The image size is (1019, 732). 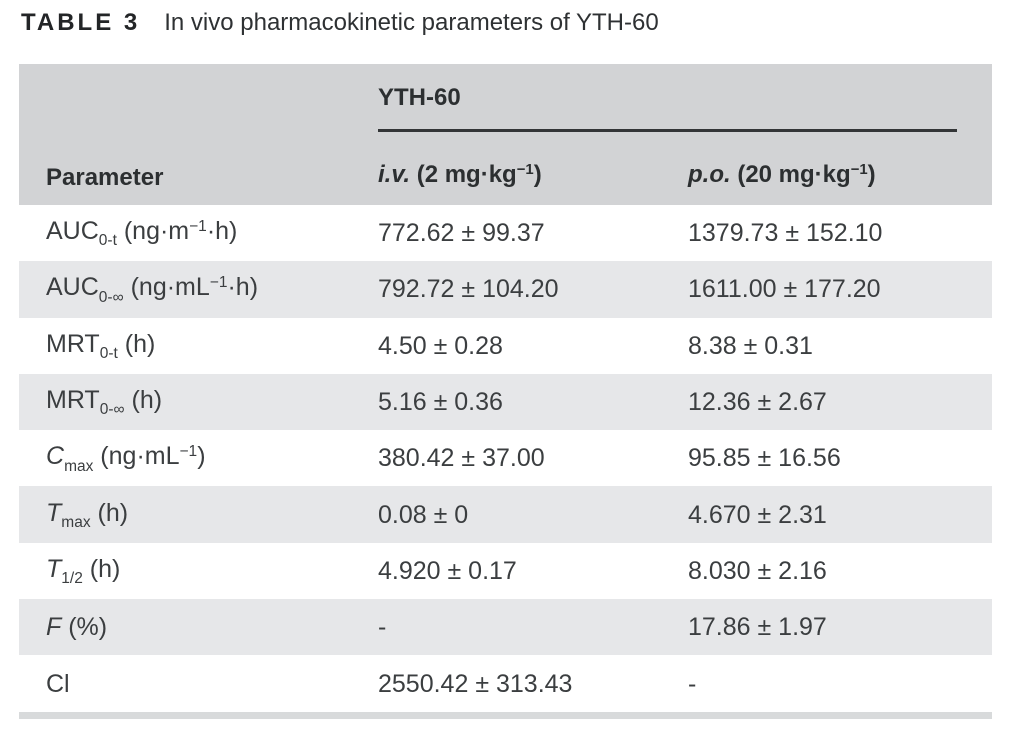 I want to click on po-value-cell: 1379.73 ± 152.10, so click(x=785, y=233).